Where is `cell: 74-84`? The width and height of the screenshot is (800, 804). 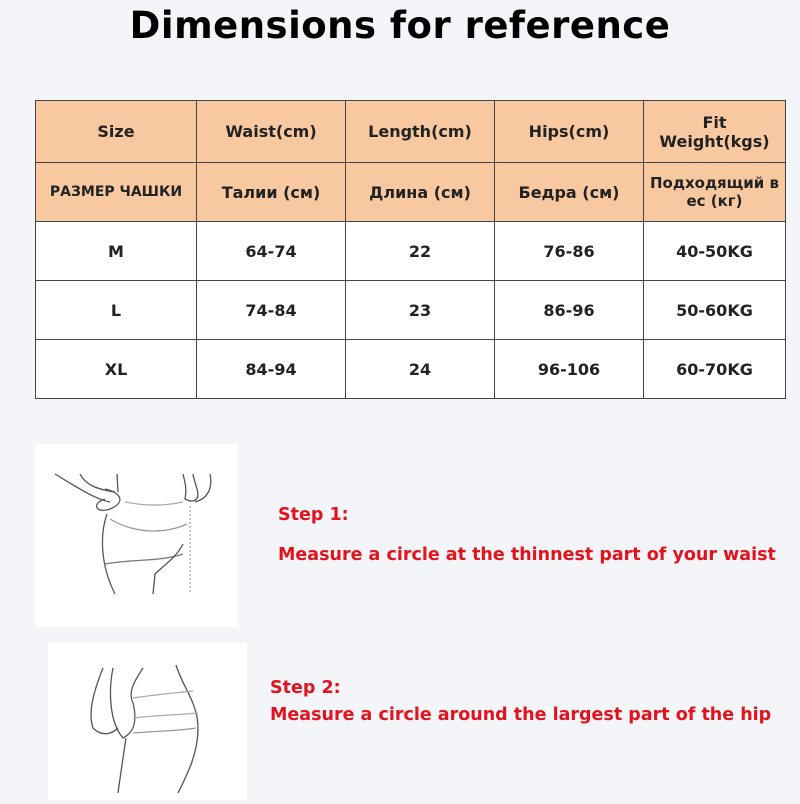 cell: 74-84 is located at coordinates (271, 310).